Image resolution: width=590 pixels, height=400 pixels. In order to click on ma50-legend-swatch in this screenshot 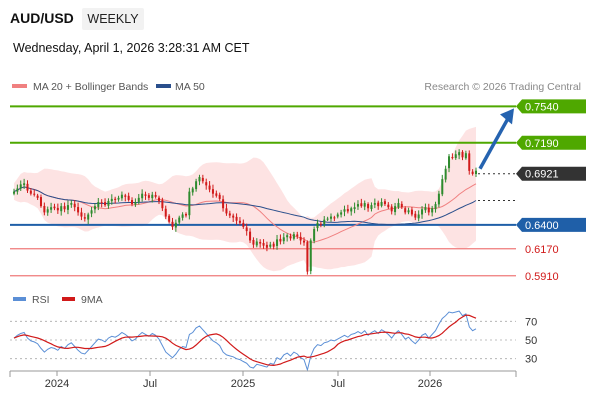, I will do `click(163, 86)`.